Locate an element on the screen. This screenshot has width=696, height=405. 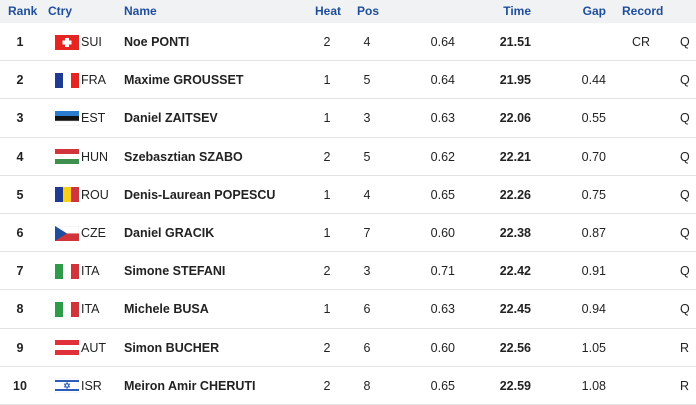
cell-time: 22.59 is located at coordinates (515, 385).